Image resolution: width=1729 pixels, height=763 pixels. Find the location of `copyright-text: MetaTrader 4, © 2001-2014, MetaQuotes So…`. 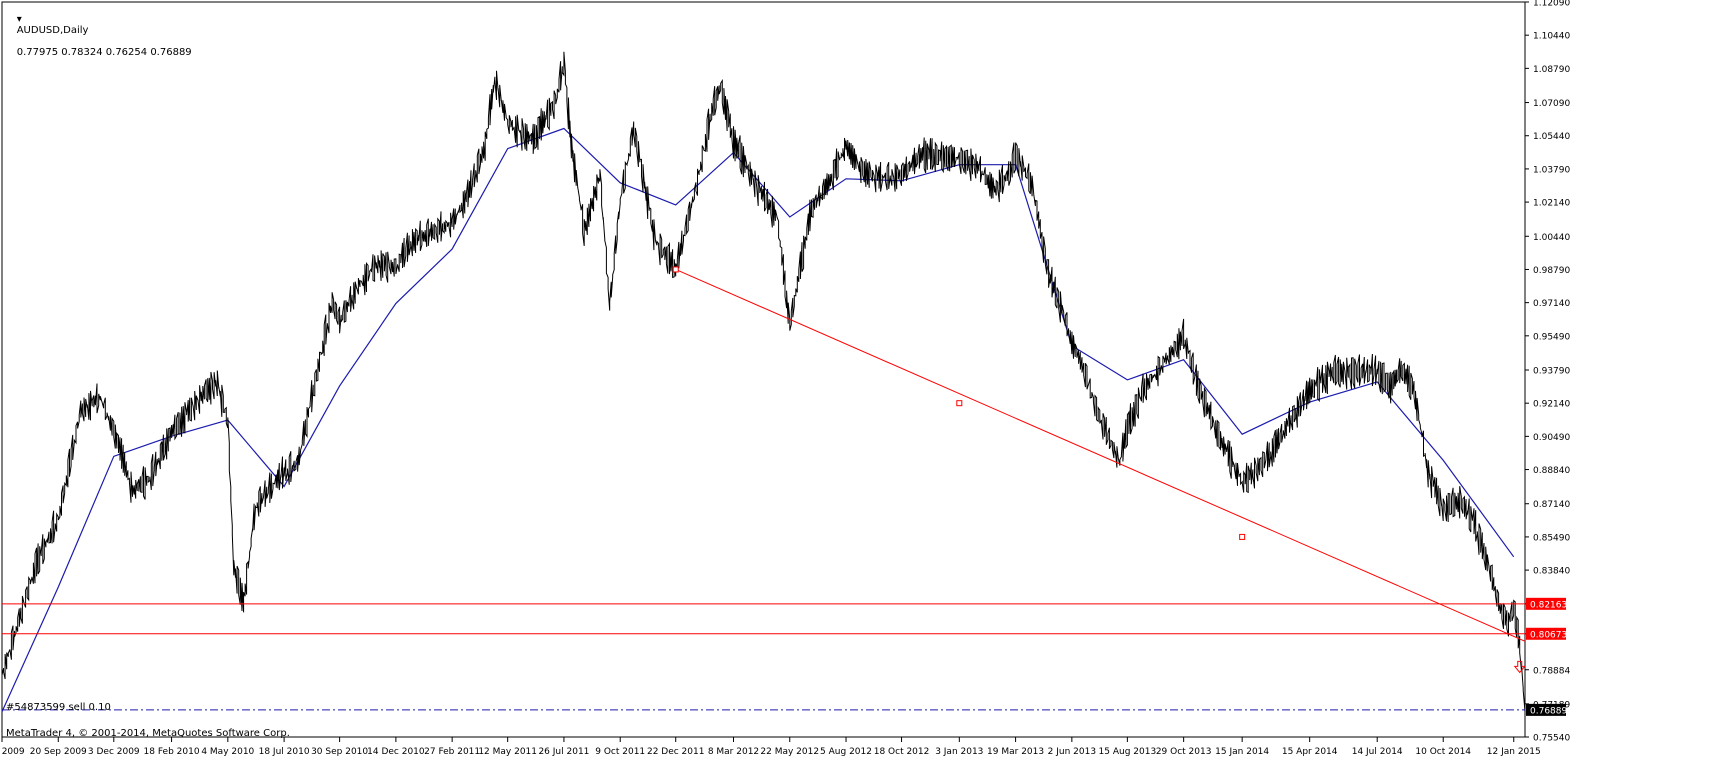

copyright-text: MetaTrader 4, © 2001-2014, MetaQuotes So… is located at coordinates (148, 733).